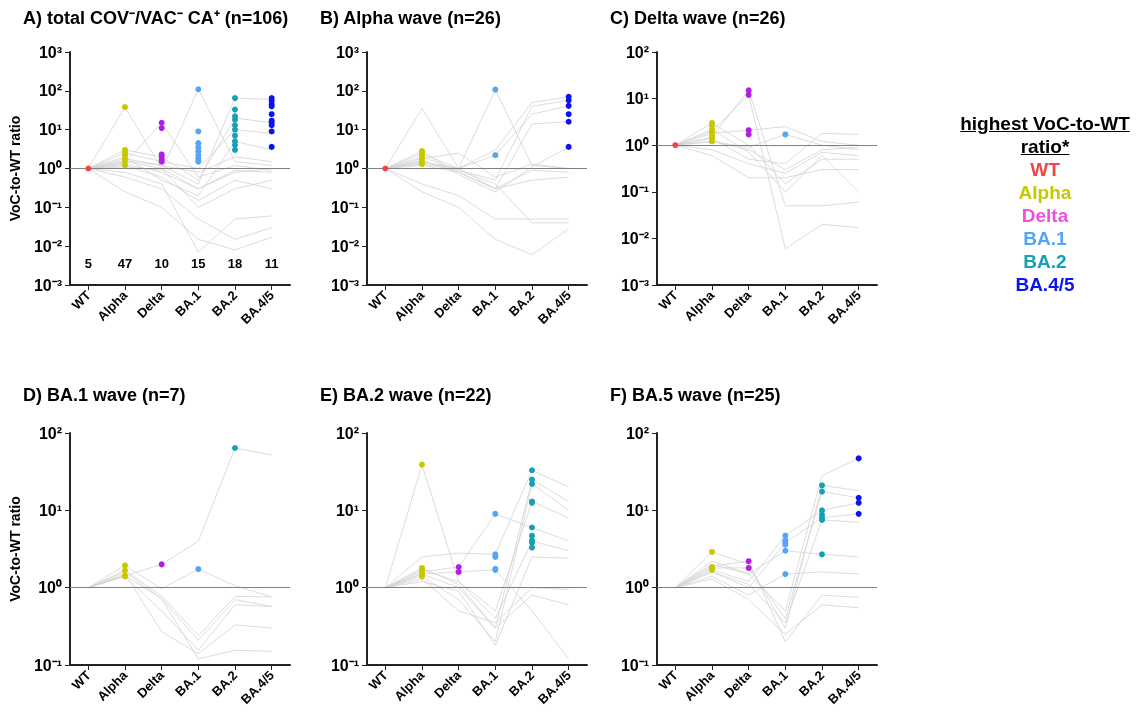 The height and width of the screenshot is (718, 1140). What do you see at coordinates (161, 263) in the screenshot?
I see `annotation: 10` at bounding box center [161, 263].